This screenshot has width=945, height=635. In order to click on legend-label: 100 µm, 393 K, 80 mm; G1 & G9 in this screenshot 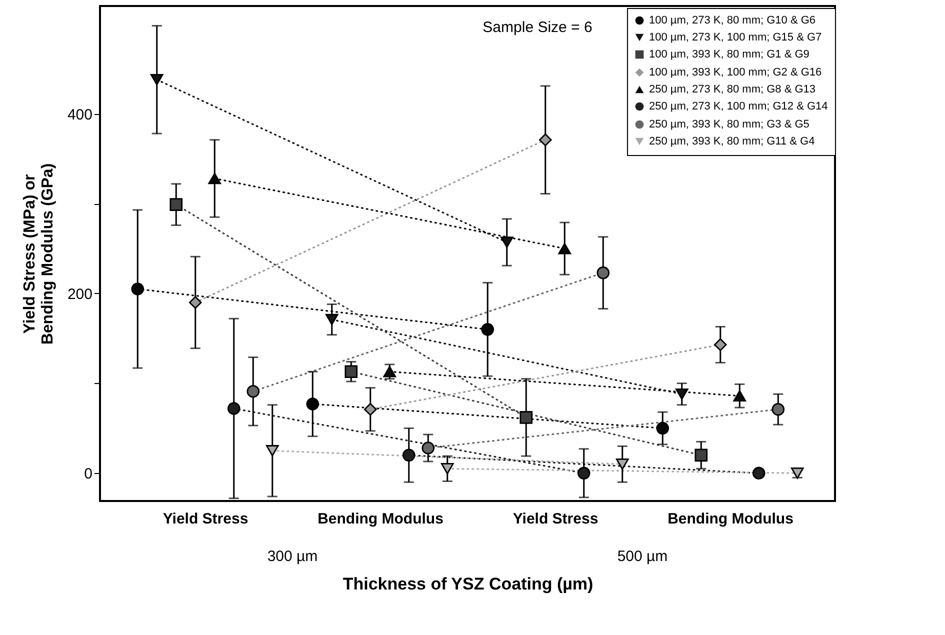, I will do `click(729, 54)`.